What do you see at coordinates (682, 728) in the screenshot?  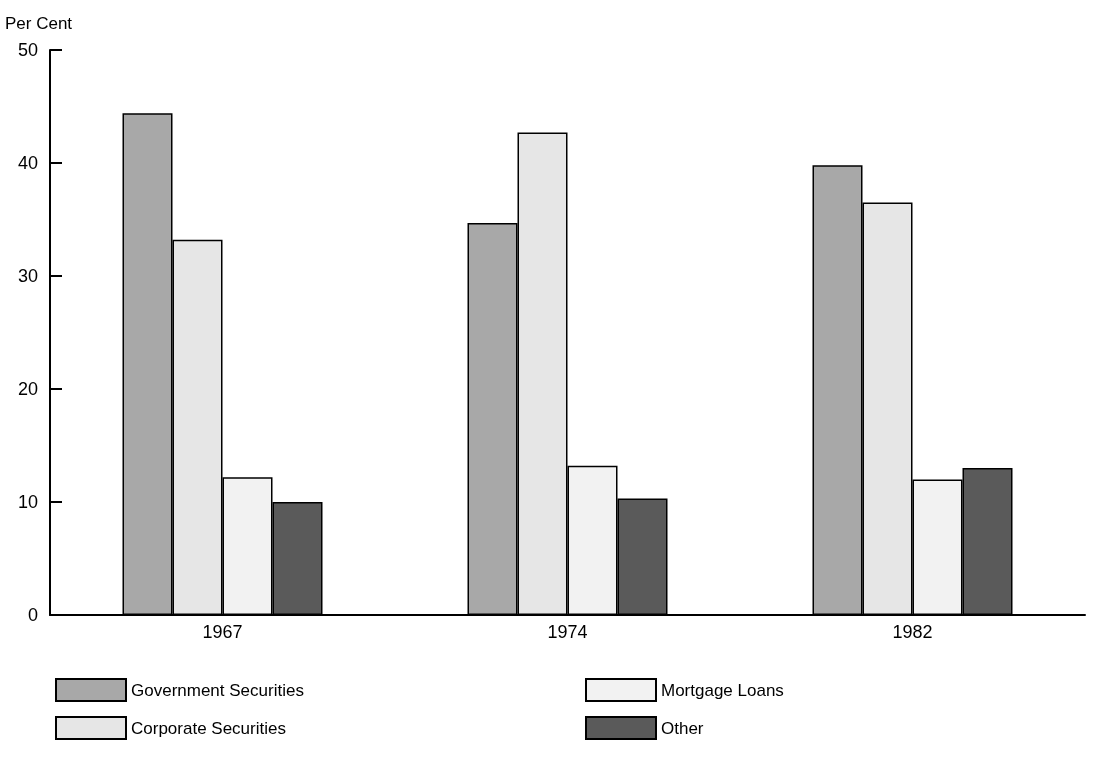 I see `legend-label: Other` at bounding box center [682, 728].